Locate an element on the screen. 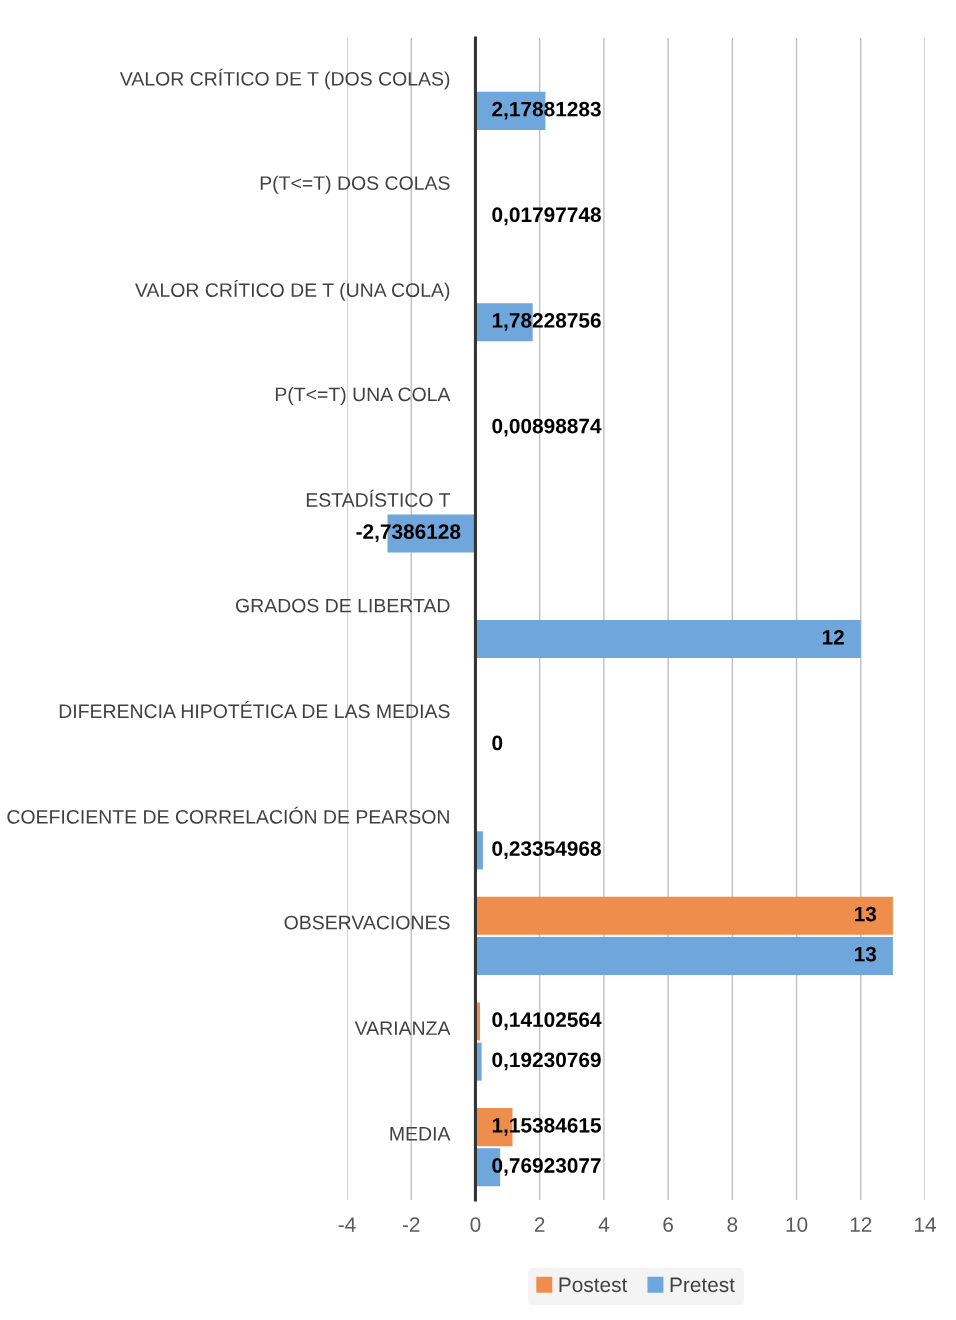  data-label: 0,14102564 is located at coordinates (547, 1021).